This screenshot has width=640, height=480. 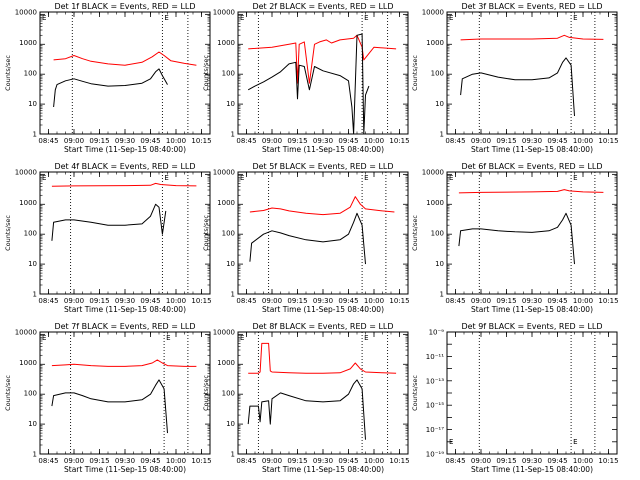 What do you see at coordinates (322, 326) in the screenshot?
I see `panel-title: Det 8f BLACK = Events, RED = LLD` at bounding box center [322, 326].